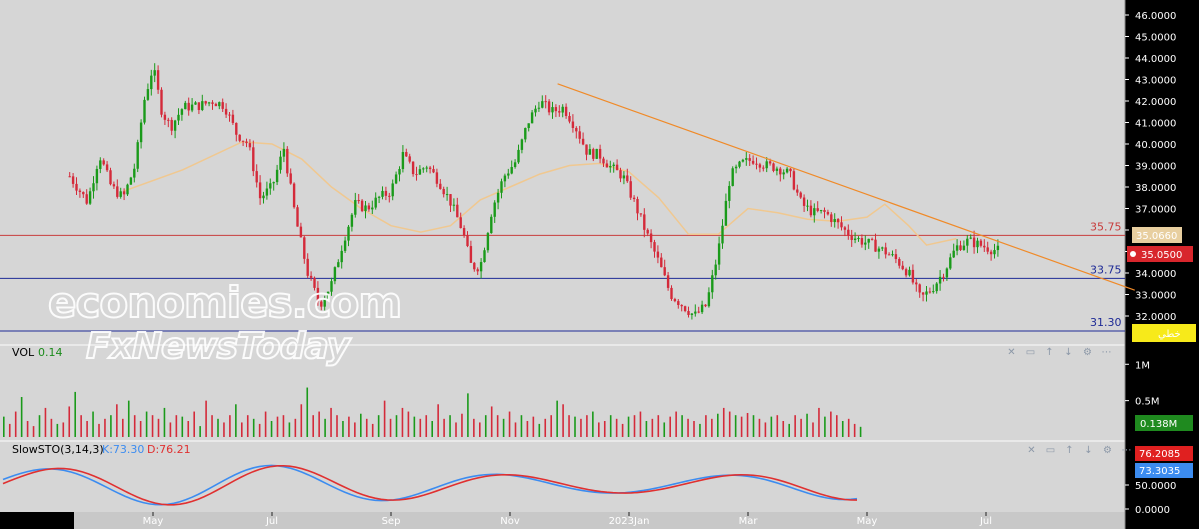  Describe the element at coordinates (1155, 102) in the screenshot. I see `price-tick-label: 42.0000` at that location.